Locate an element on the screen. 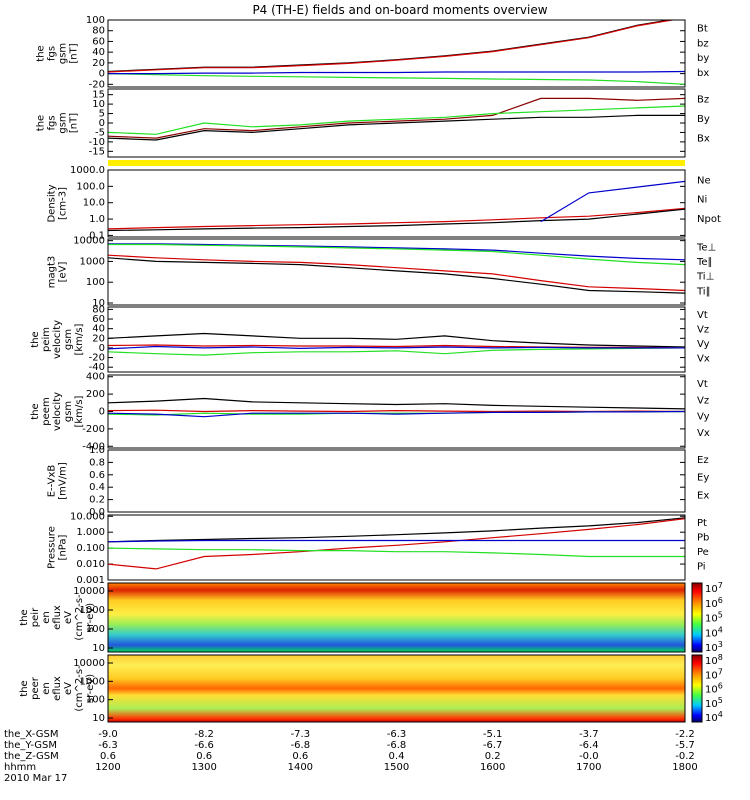  series-line-Pb is located at coordinates (396, 544).